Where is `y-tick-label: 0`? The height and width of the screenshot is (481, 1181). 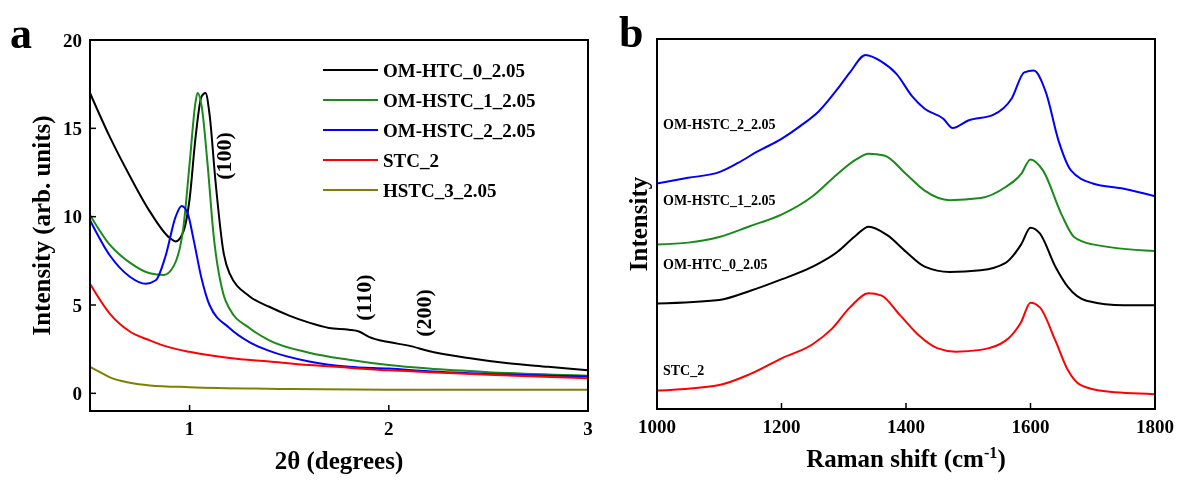
y-tick-label: 0 is located at coordinates (77, 393).